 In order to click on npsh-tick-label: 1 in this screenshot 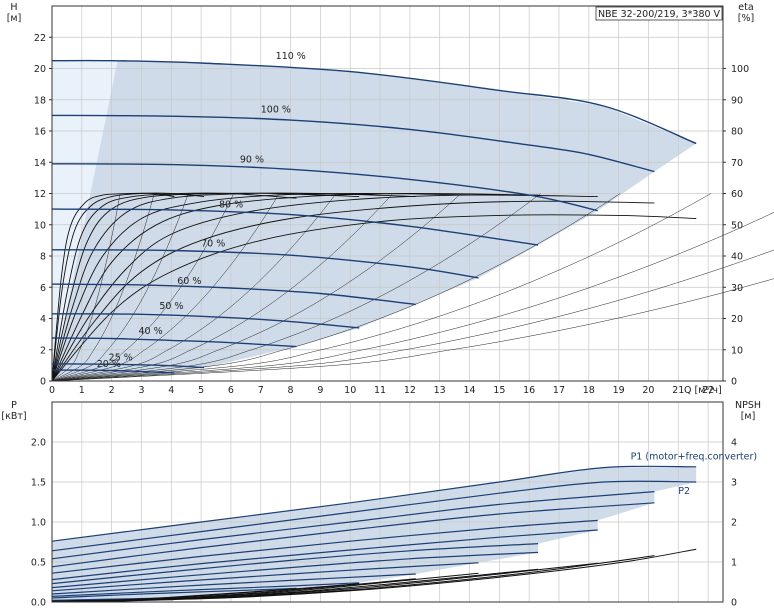, I will do `click(734, 563)`.